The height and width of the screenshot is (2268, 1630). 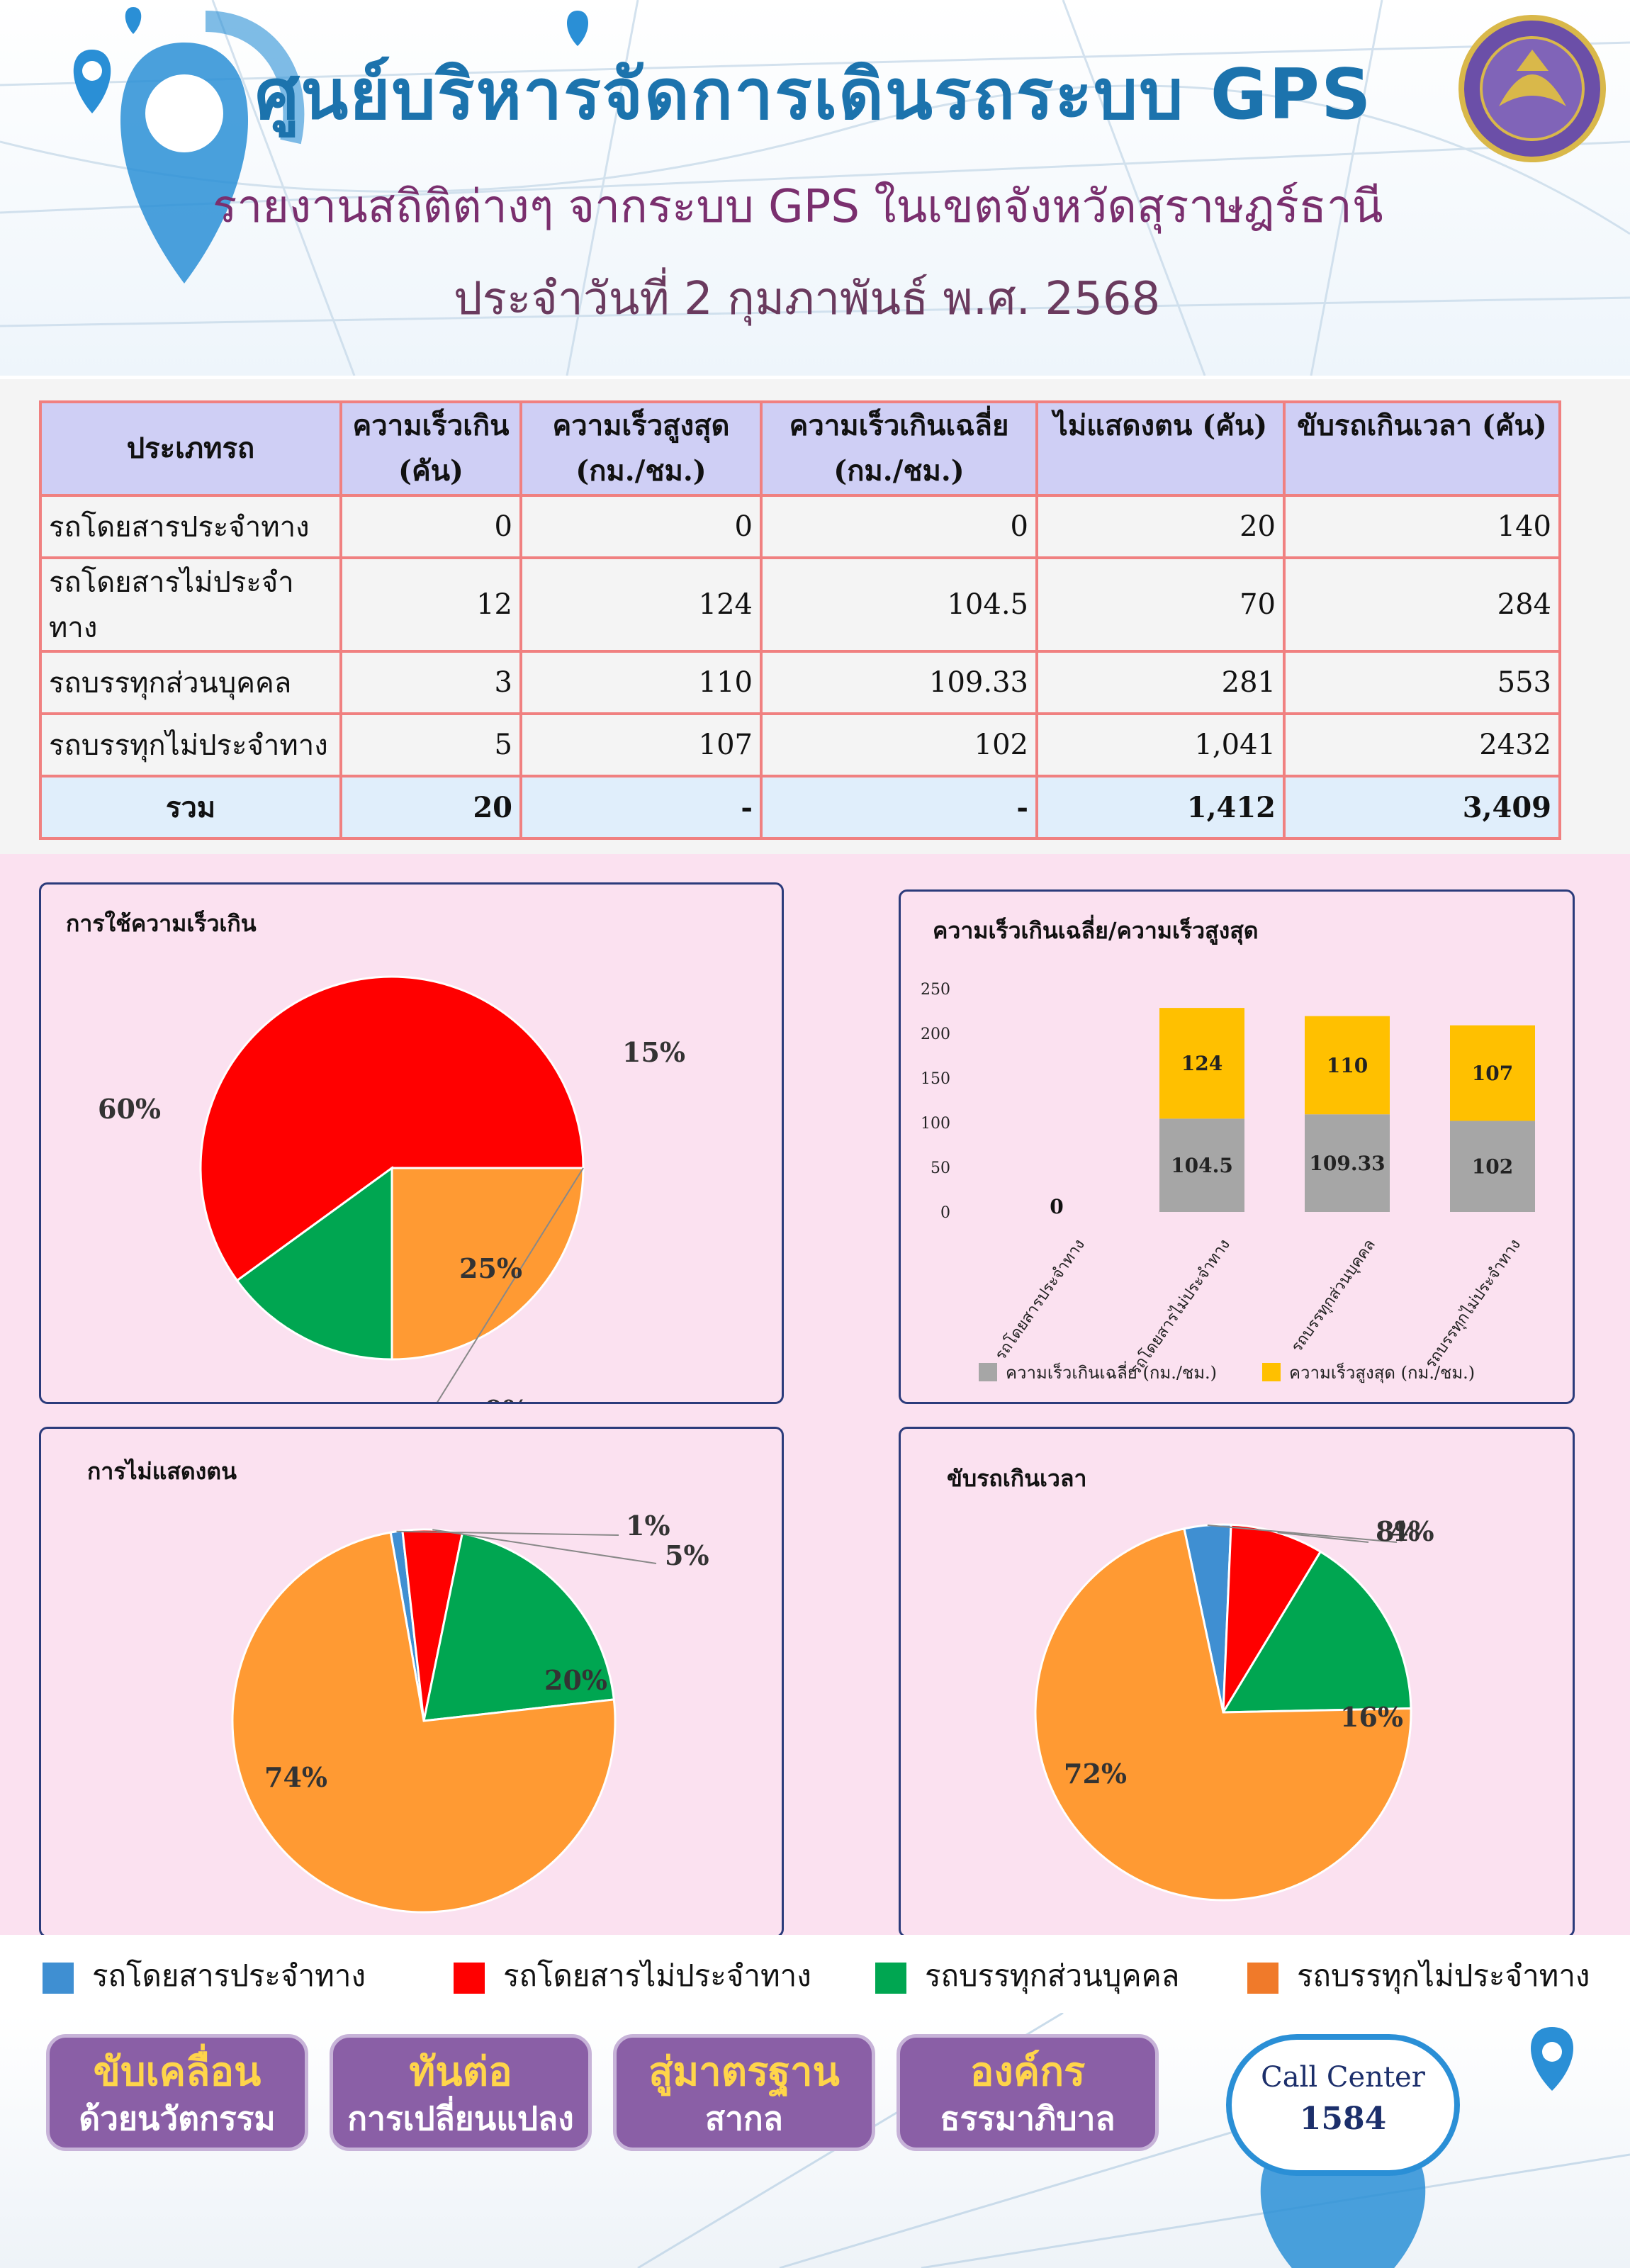 I want to click on row-overtime: 553, so click(x=1422, y=682).